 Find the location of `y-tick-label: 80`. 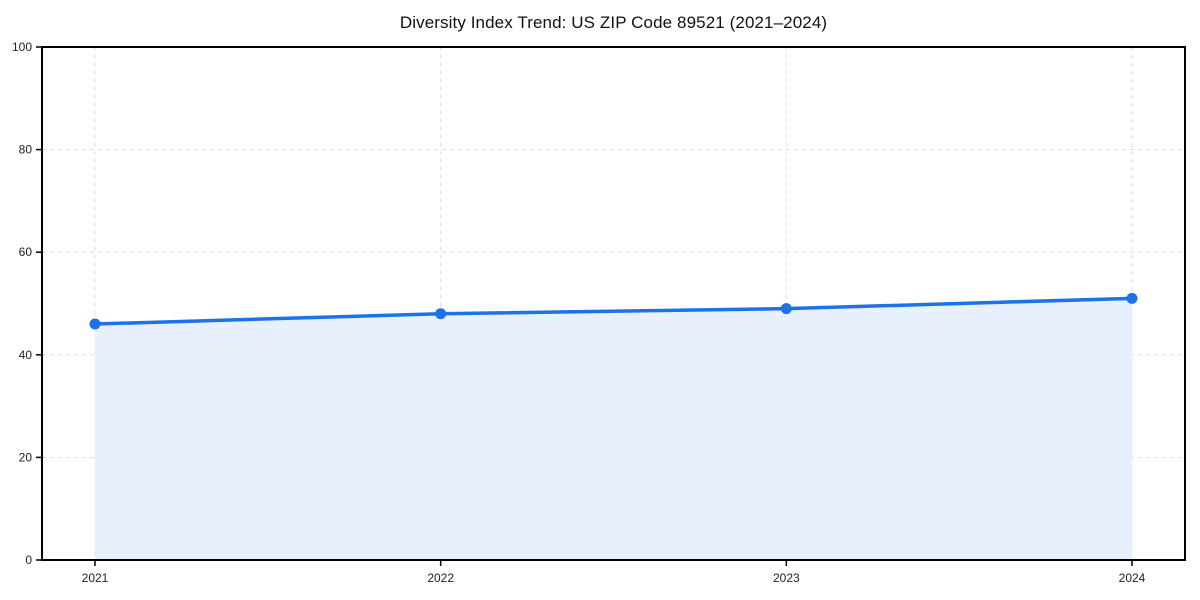

y-tick-label: 80 is located at coordinates (26, 150).